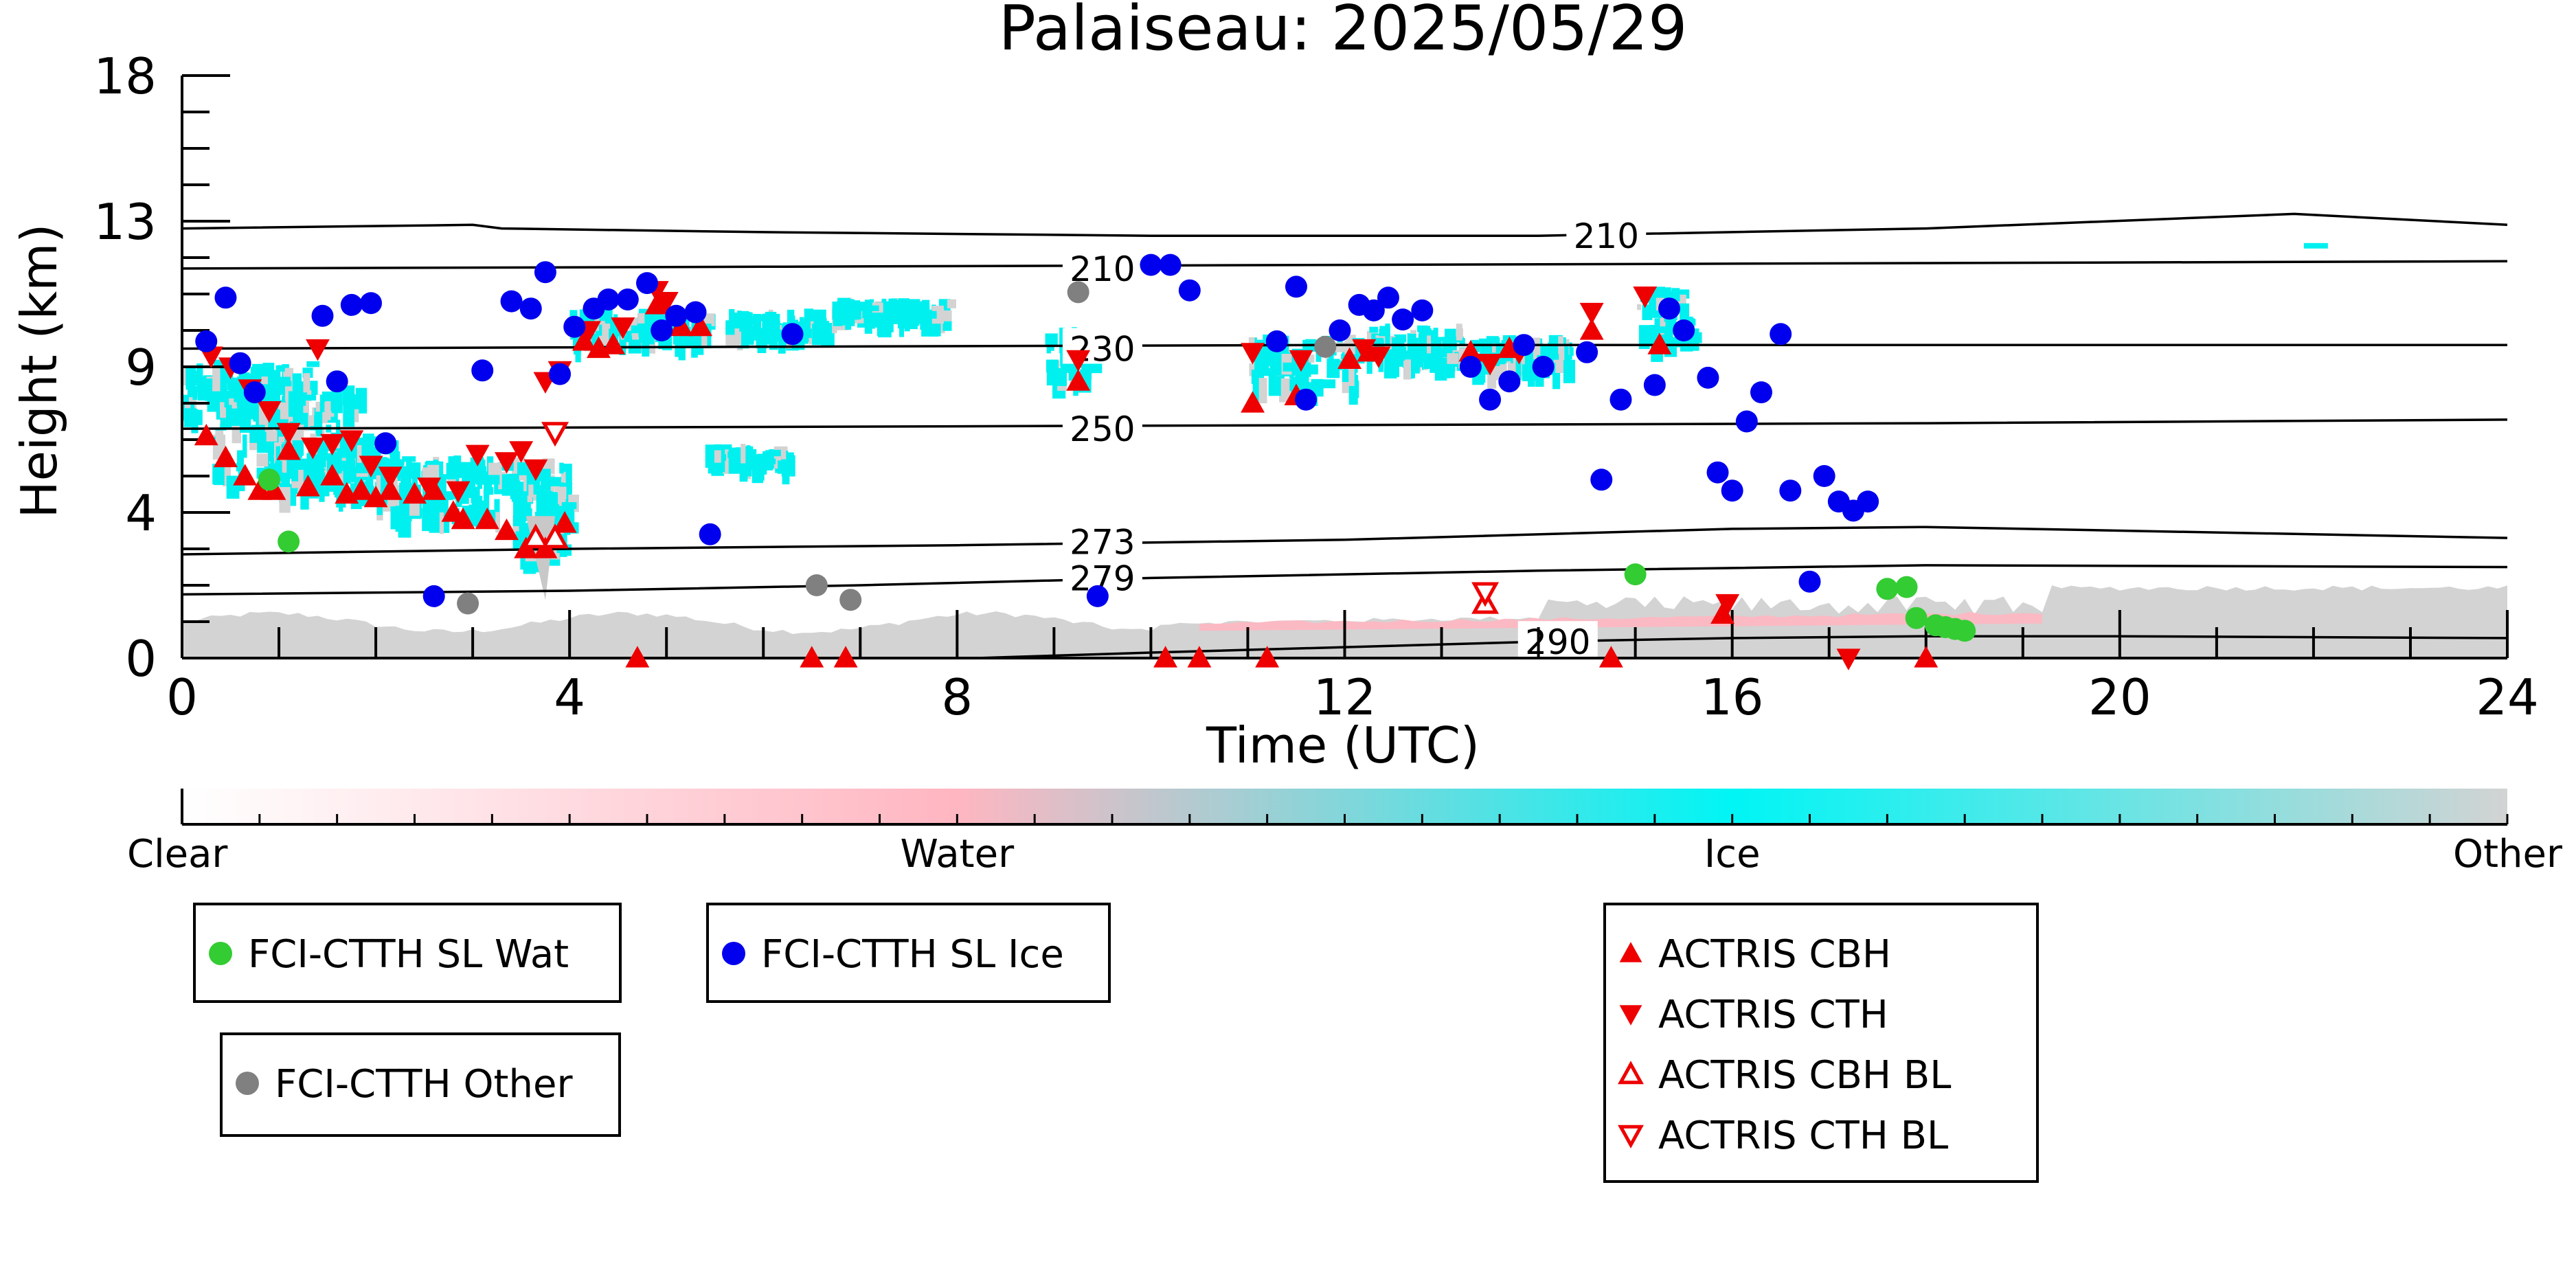 The width and height of the screenshot is (2576, 1288). I want to click on colorbar-label: Other, so click(2508, 854).